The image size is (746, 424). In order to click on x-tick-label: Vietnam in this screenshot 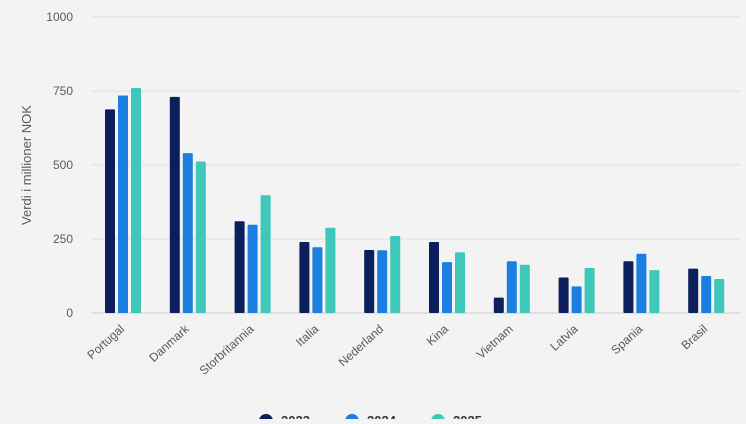, I will do `click(495, 342)`.